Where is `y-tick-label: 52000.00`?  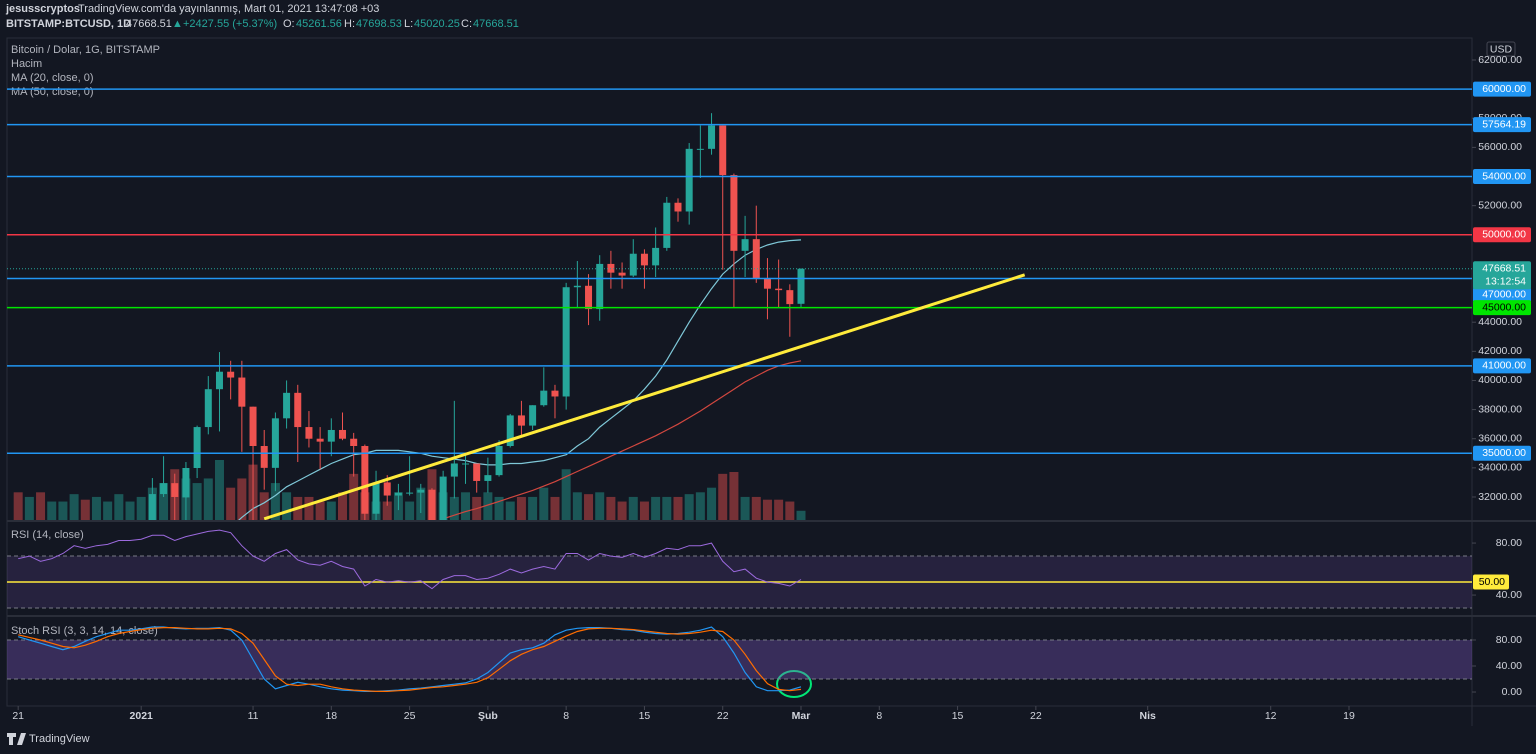 y-tick-label: 52000.00 is located at coordinates (1500, 205).